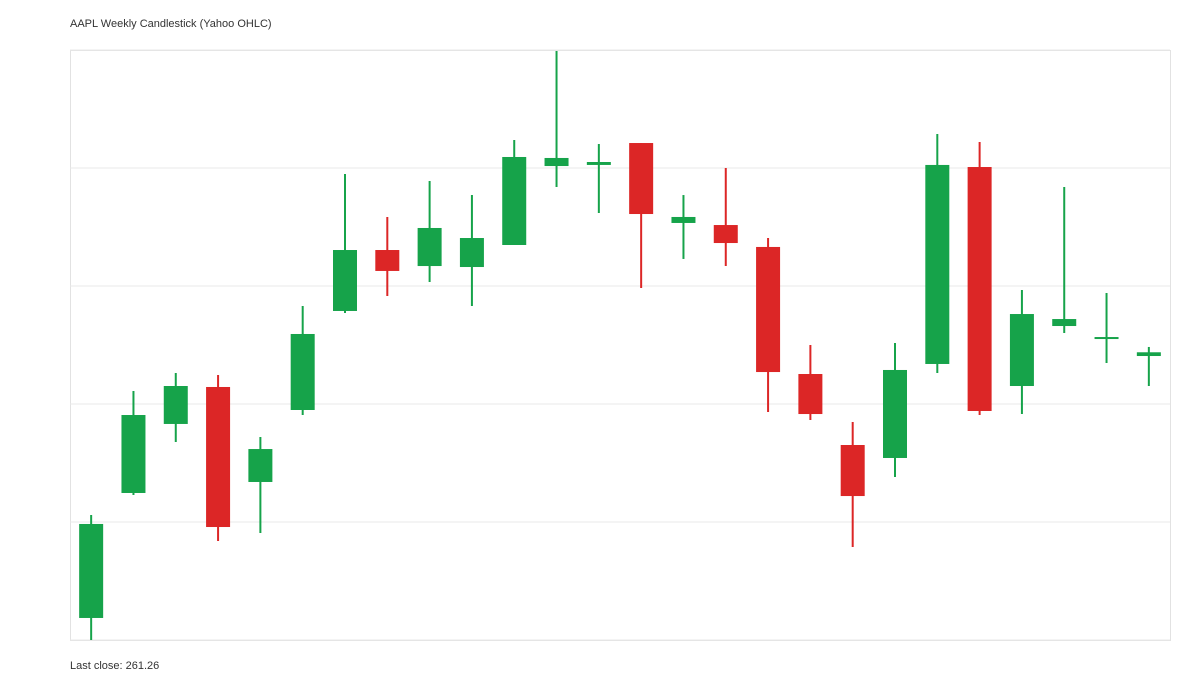 The width and height of the screenshot is (1200, 700). Describe the element at coordinates (114, 666) in the screenshot. I see `footer-note: Last close: 261.26` at that location.